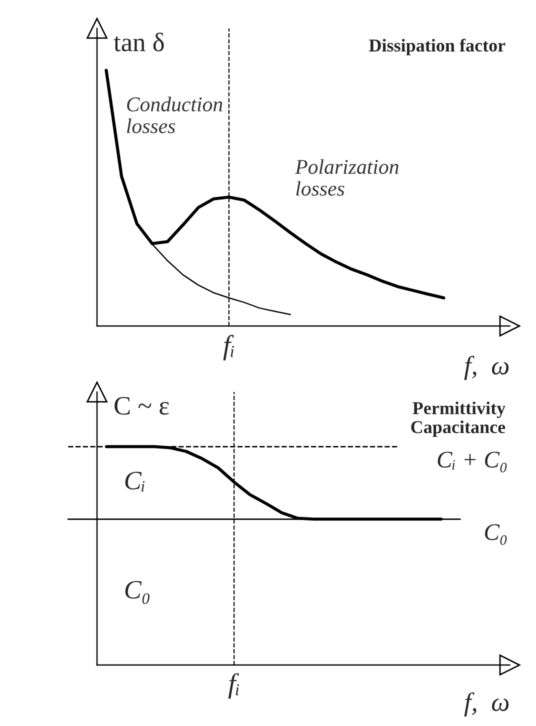 The image size is (536, 726). What do you see at coordinates (458, 419) in the screenshot?
I see `chart-title: Permittivity Capacitance` at bounding box center [458, 419].